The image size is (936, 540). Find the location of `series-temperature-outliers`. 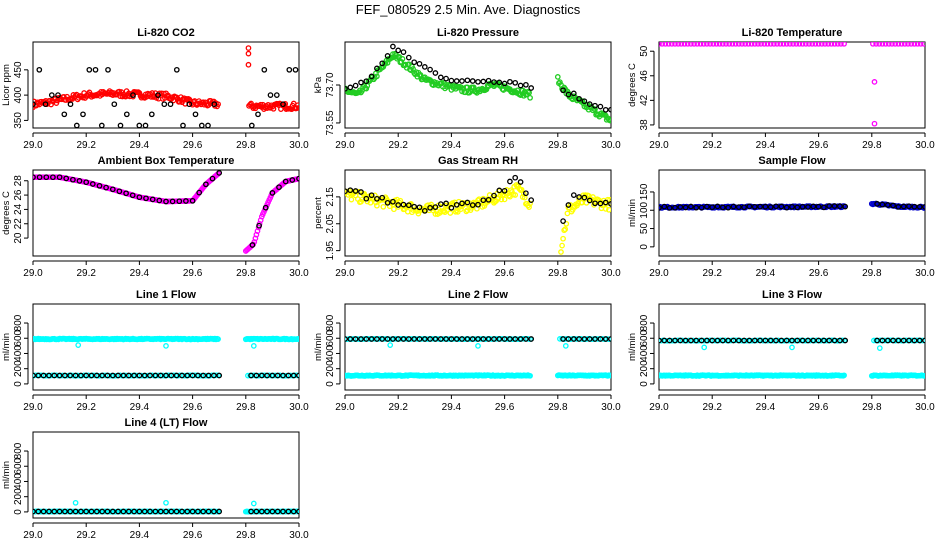

series-temperature-outliers is located at coordinates (874, 103).